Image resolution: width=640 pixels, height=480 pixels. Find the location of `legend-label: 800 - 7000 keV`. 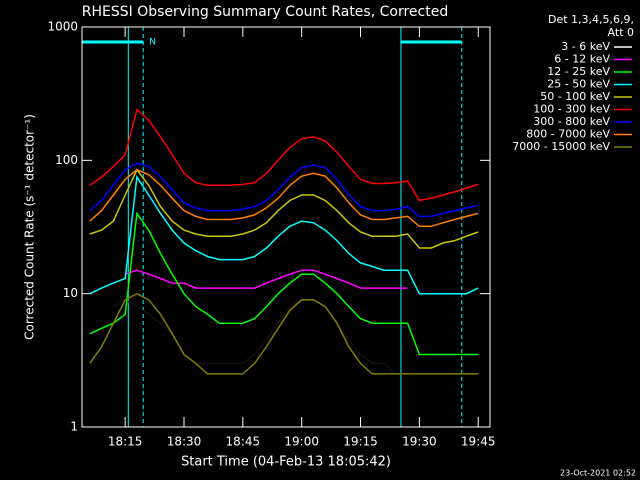

legend-label: 800 - 7000 keV is located at coordinates (568, 134).